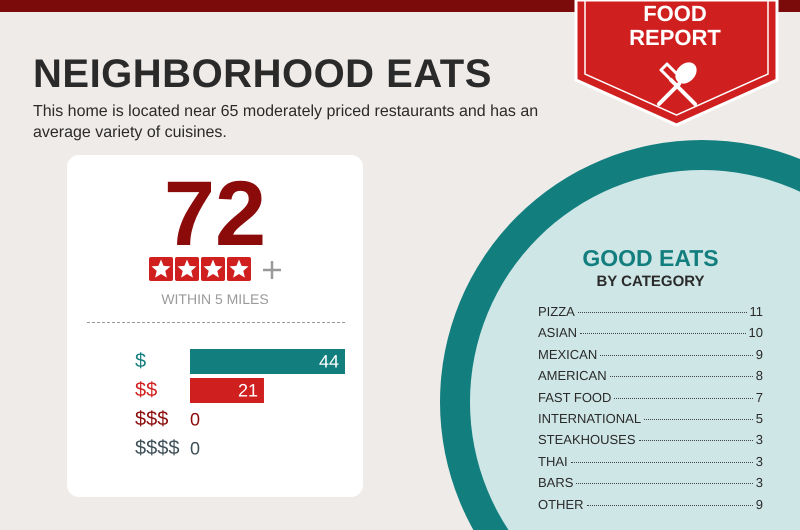  Describe the element at coordinates (568, 354) in the screenshot. I see `category-label: MEXICAN` at that location.